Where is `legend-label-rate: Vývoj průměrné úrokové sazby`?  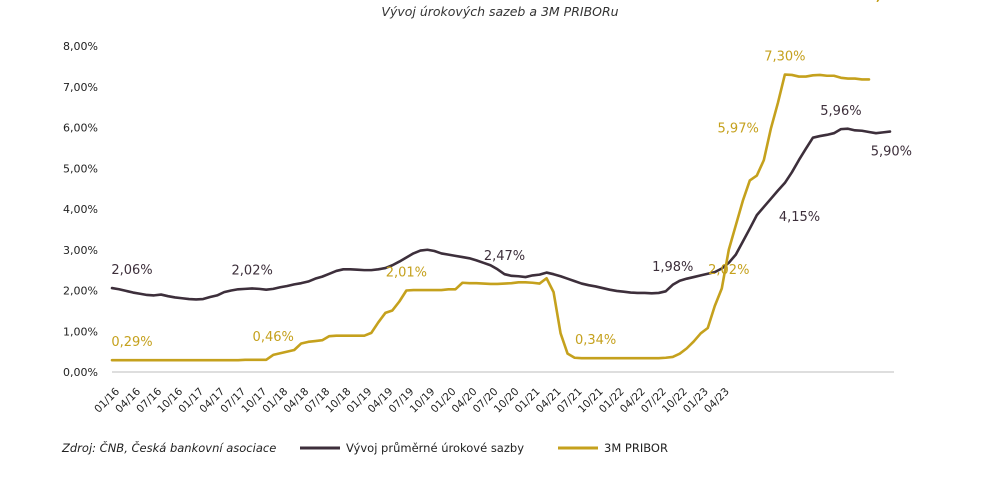
legend-label-rate: Vývoj průměrné úrokové sazby is located at coordinates (435, 448).